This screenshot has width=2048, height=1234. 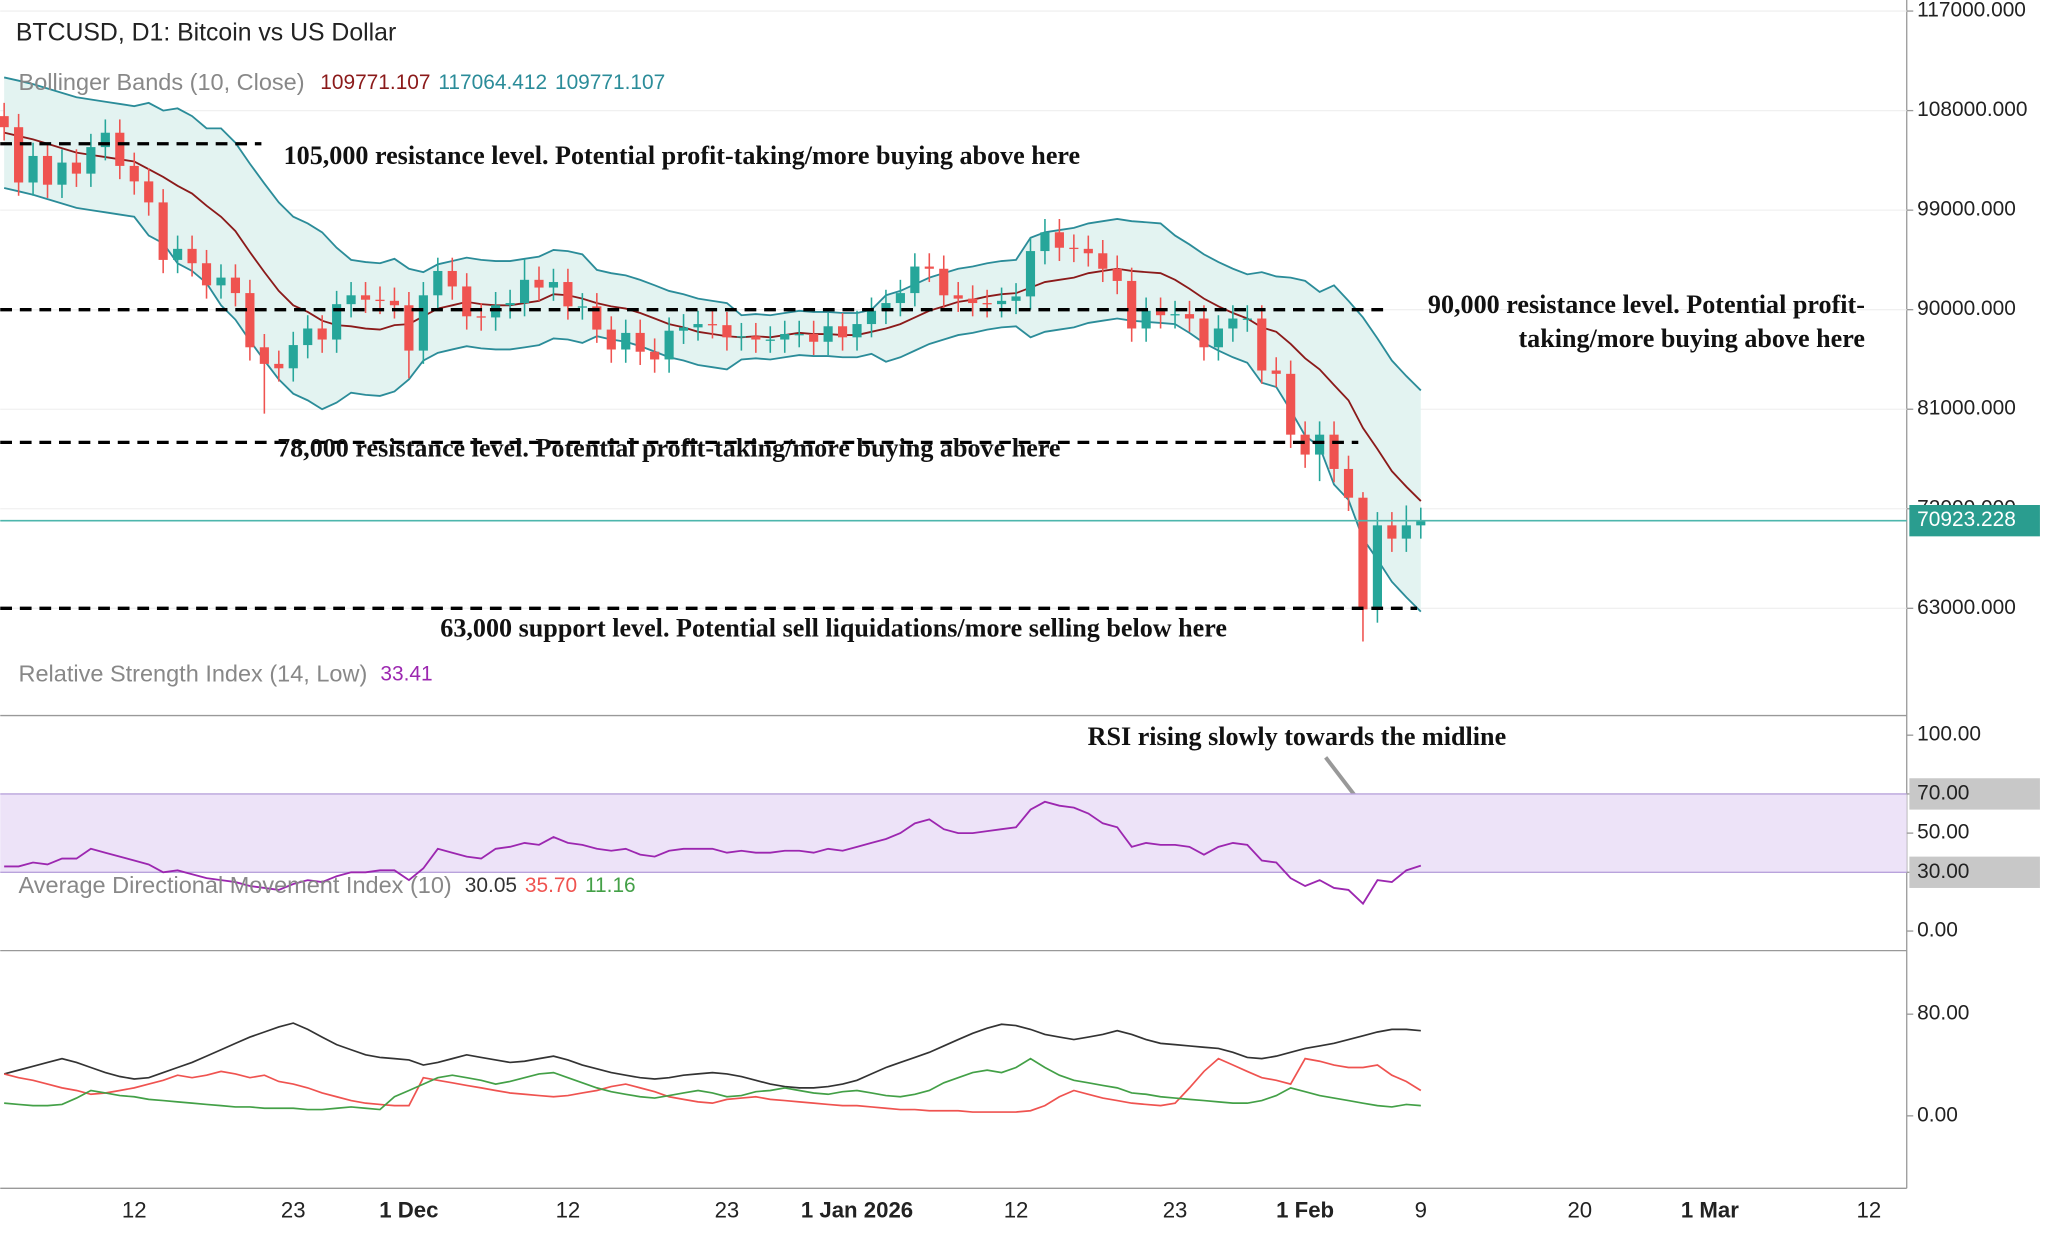 What do you see at coordinates (1966, 209) in the screenshot?
I see `y-tick-label: 99000.000` at bounding box center [1966, 209].